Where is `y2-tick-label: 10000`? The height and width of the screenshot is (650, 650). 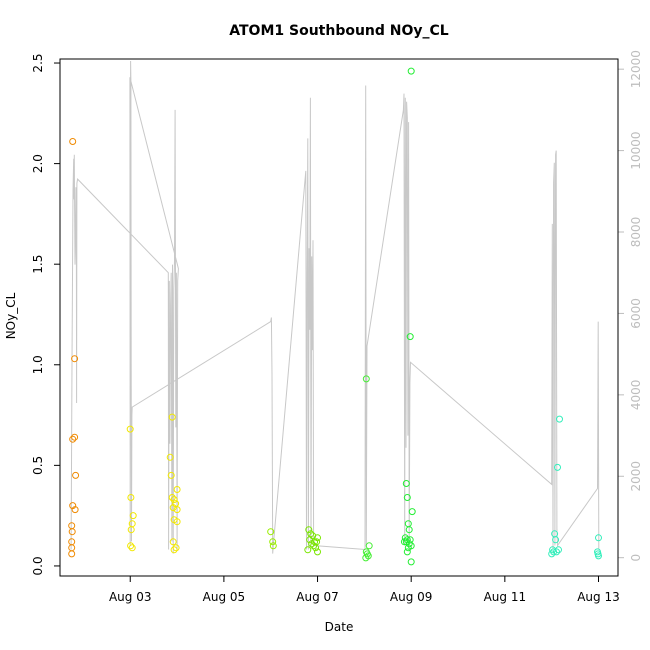
y2-tick-label: 10000 is located at coordinates (636, 151).